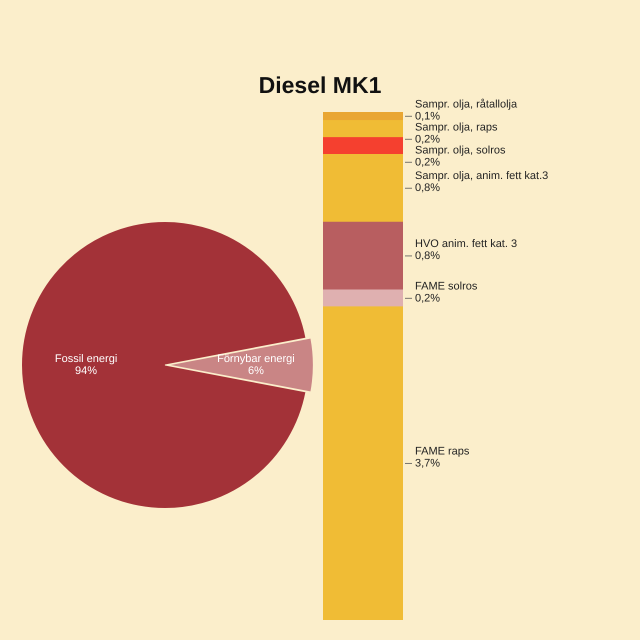 Image resolution: width=640 pixels, height=640 pixels. I want to click on data-label: 0,1%, so click(427, 116).